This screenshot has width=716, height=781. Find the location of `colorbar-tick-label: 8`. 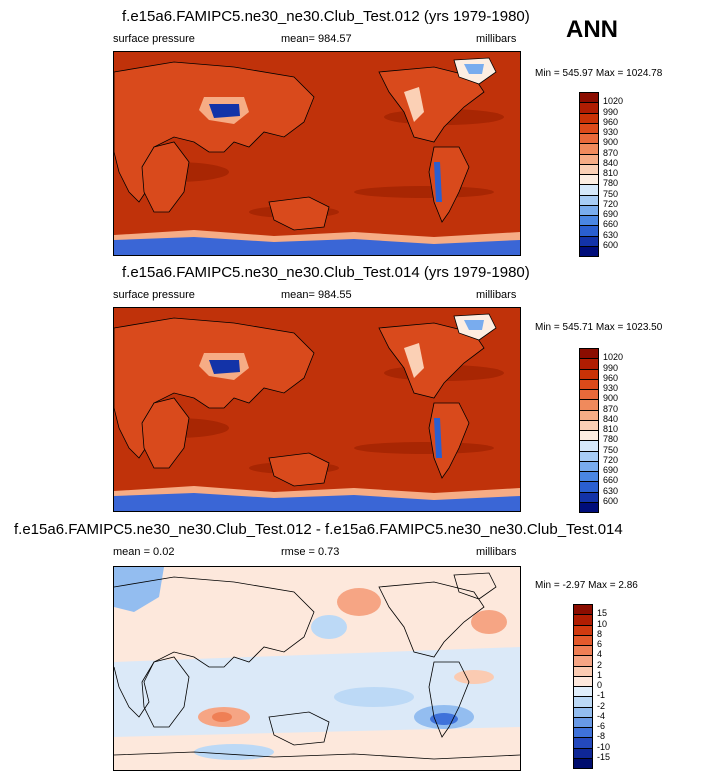

colorbar-tick-label: 8 is located at coordinates (600, 633).